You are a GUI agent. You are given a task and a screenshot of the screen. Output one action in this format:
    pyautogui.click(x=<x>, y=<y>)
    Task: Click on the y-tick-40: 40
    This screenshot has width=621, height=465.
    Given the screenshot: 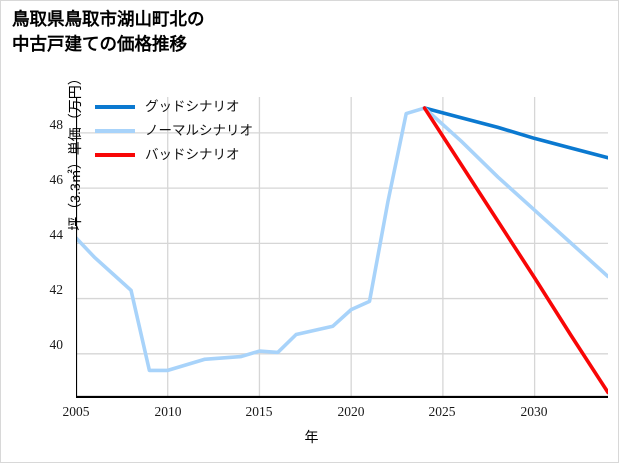 What is the action you would take?
    pyautogui.click(x=56, y=344)
    